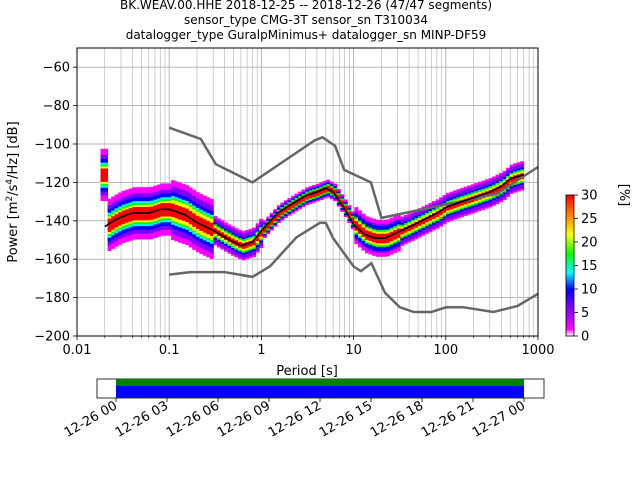 This screenshot has height=480, width=640. What do you see at coordinates (52, 298) in the screenshot?
I see `y-tick-label: −180` at bounding box center [52, 298].